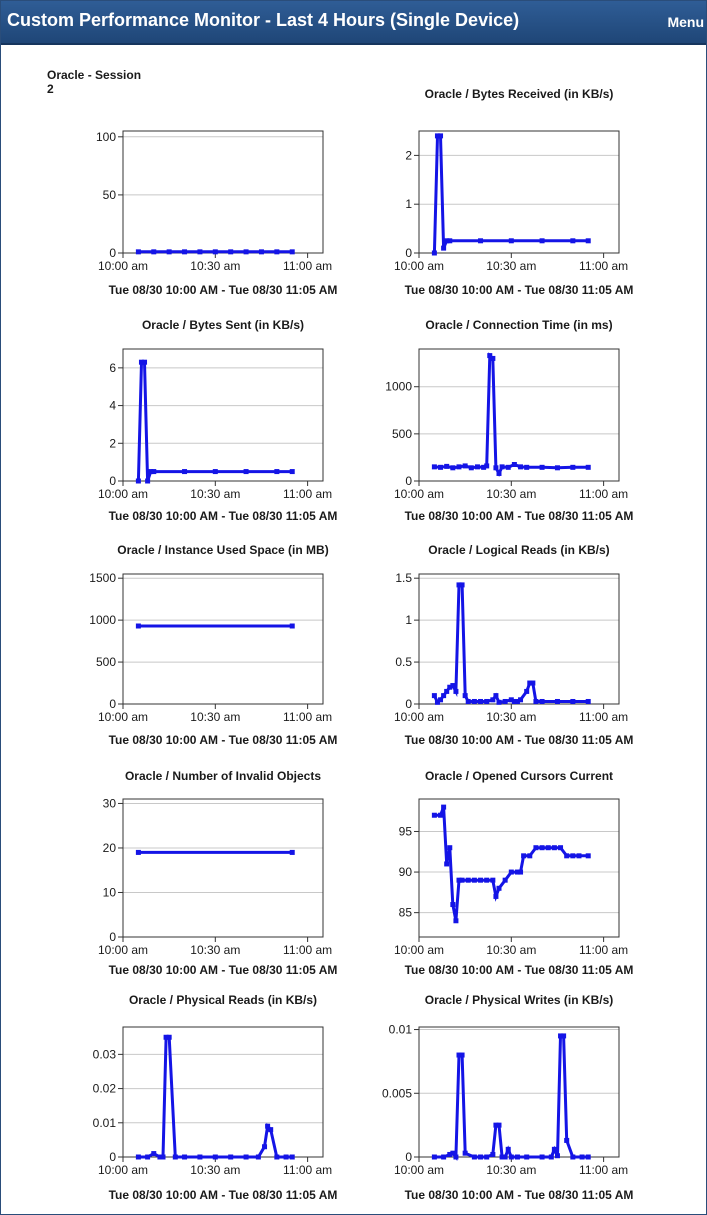 The image size is (707, 1215). I want to click on y-tick-label: 30, so click(110, 803).